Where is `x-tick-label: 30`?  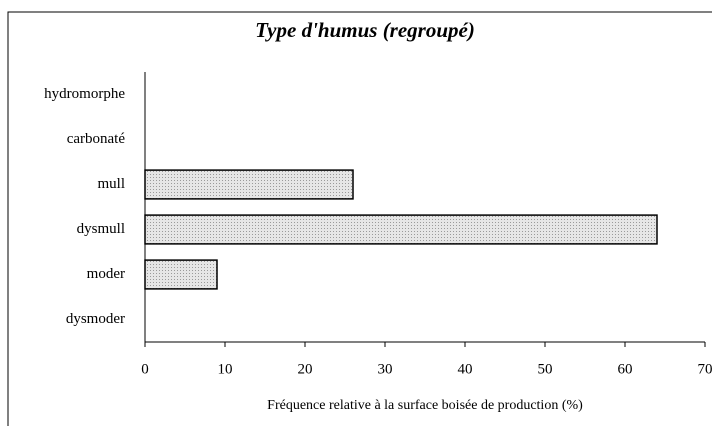
x-tick-label: 30 is located at coordinates (385, 369).